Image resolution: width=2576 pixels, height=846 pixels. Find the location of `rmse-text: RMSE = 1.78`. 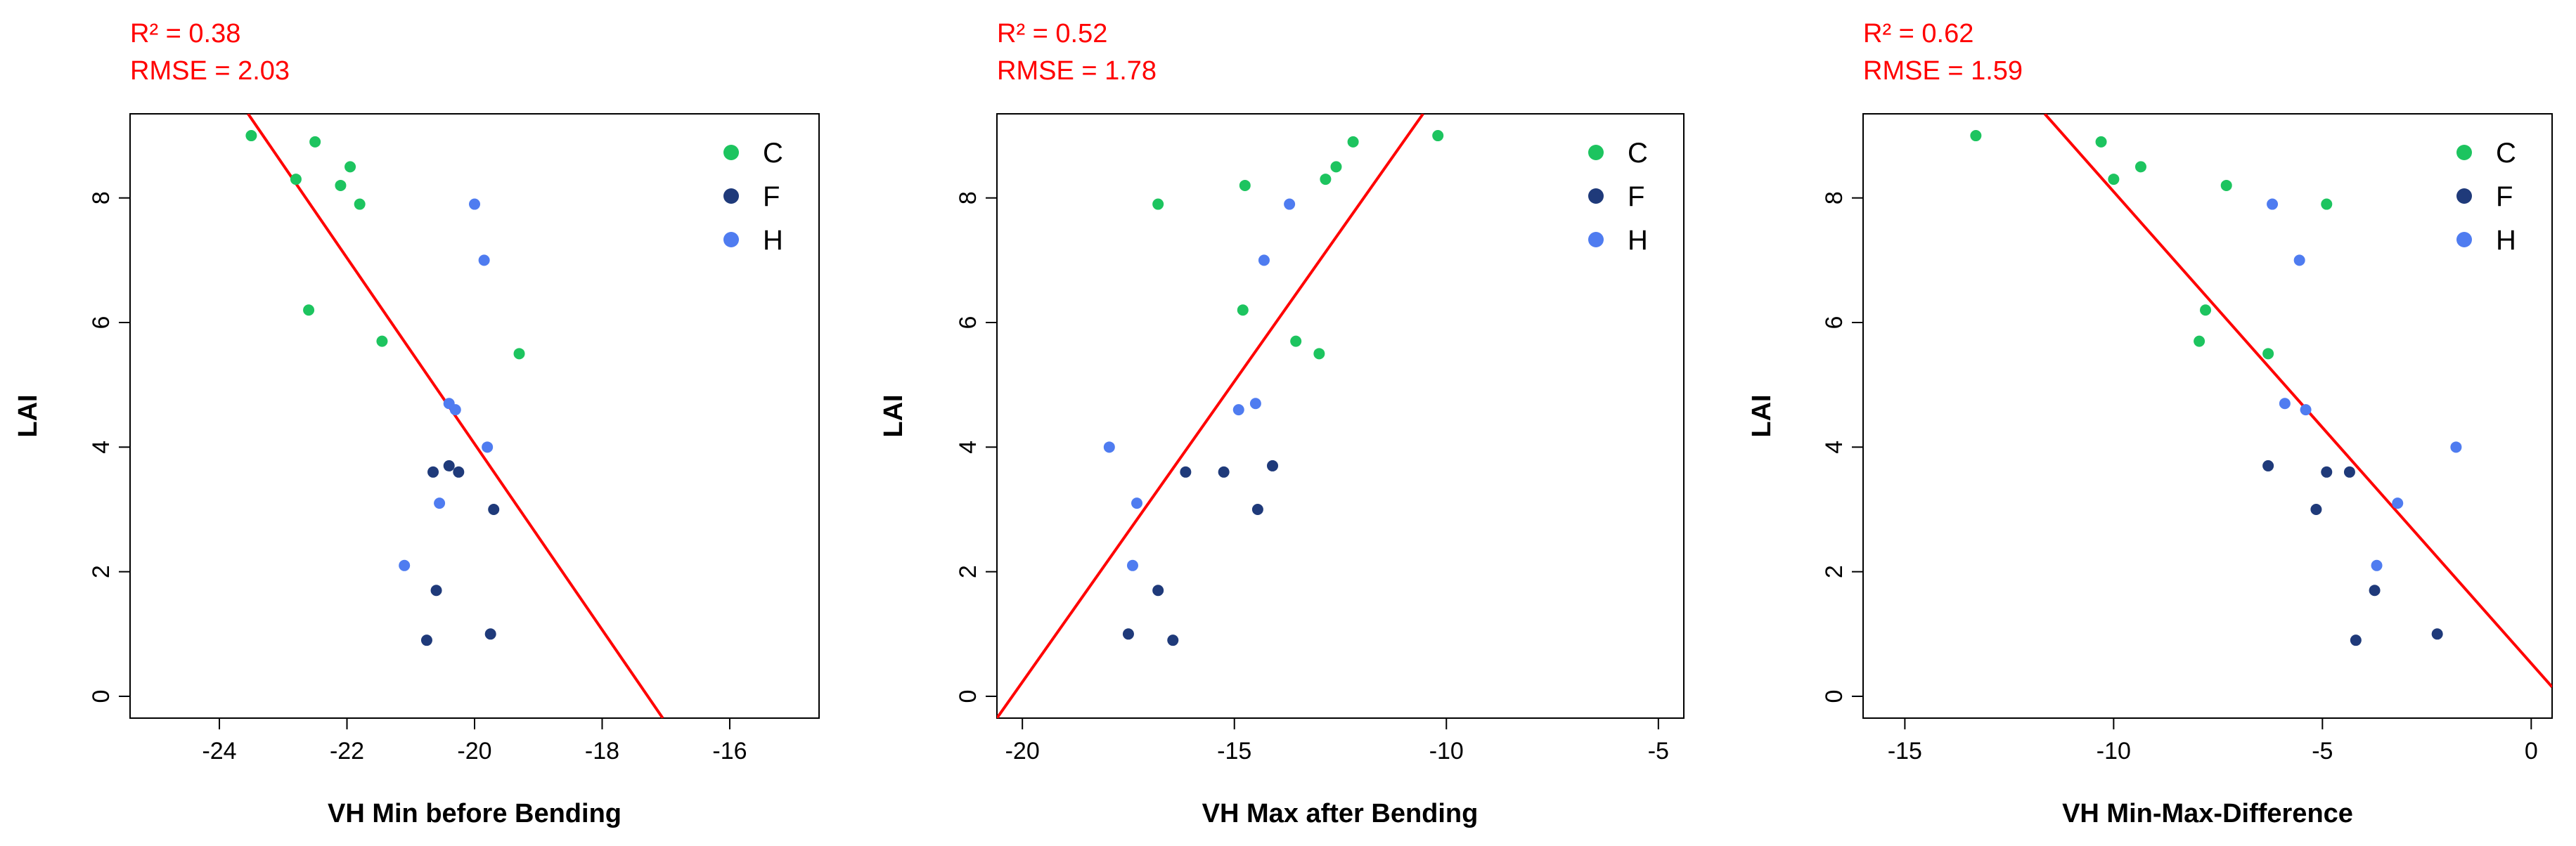

rmse-text: RMSE = 1.78 is located at coordinates (1077, 71).